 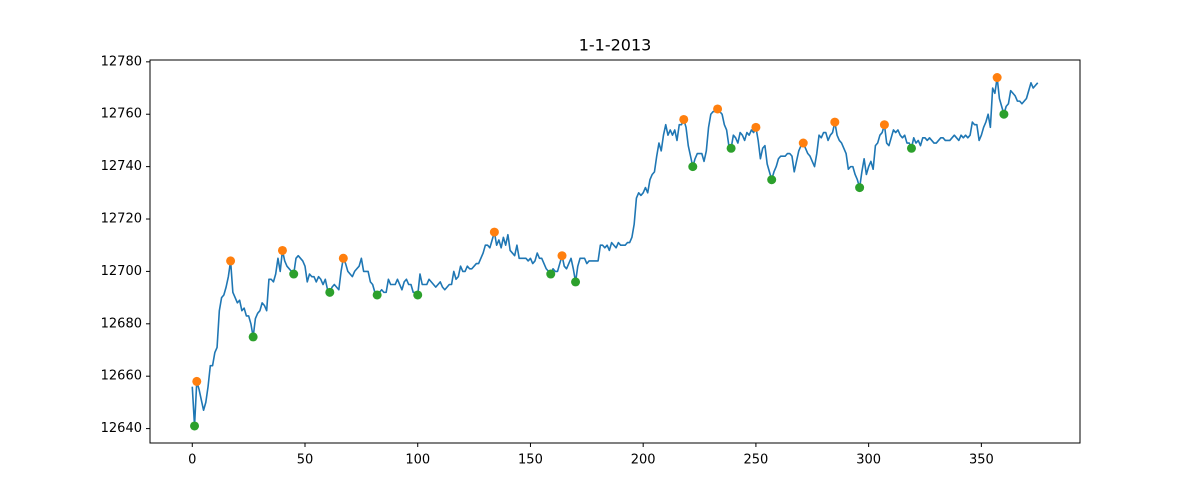 What do you see at coordinates (121, 114) in the screenshot?
I see `y-tick-label: 12760` at bounding box center [121, 114].